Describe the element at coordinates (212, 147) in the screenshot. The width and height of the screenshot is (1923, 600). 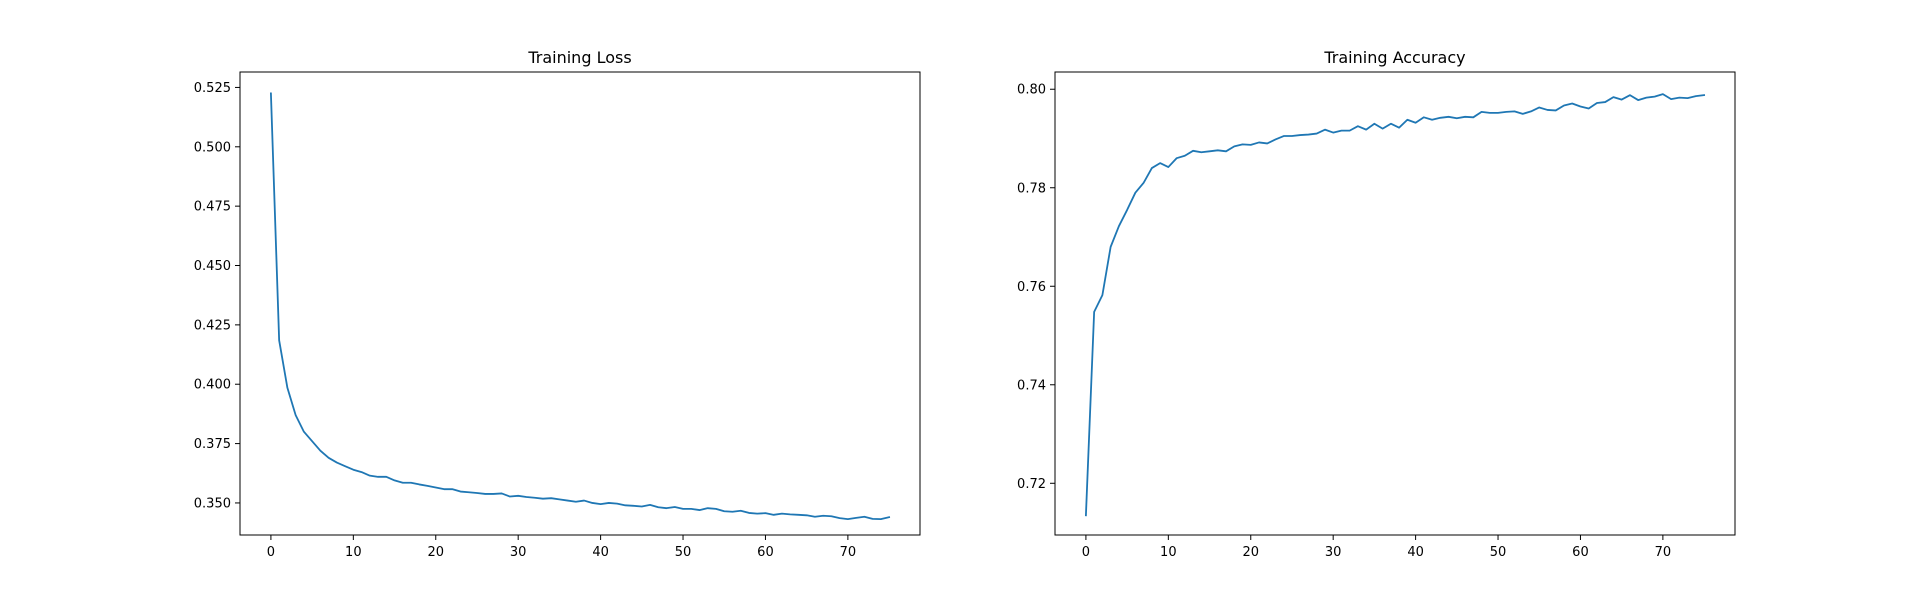
I see `y-tick-label: 0.500` at that location.